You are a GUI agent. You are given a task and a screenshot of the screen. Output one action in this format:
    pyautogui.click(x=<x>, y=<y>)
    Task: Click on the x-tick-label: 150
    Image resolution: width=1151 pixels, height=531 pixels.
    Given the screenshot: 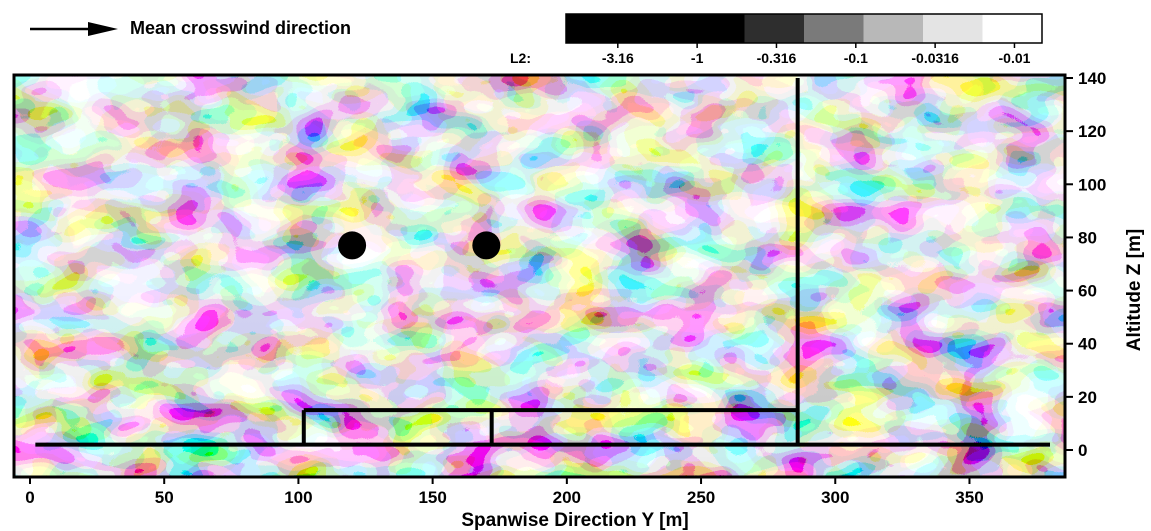 What is the action you would take?
    pyautogui.click(x=432, y=497)
    